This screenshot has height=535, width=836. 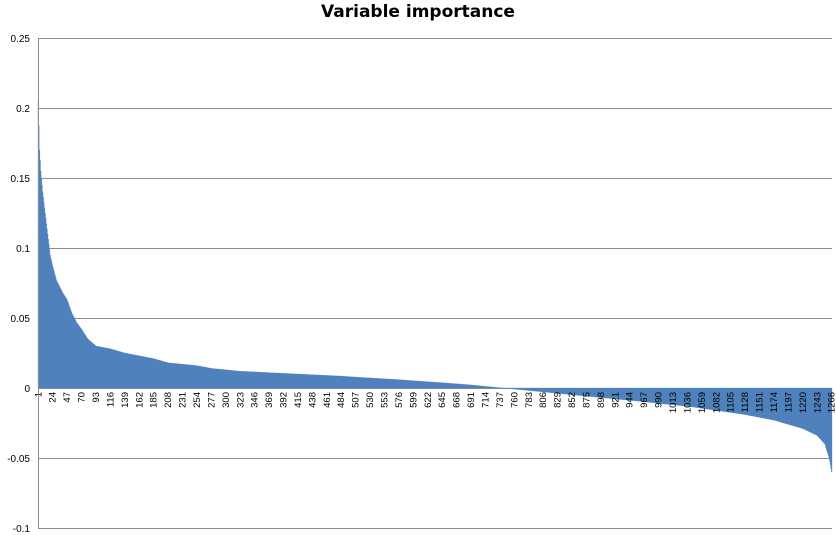 I want to click on x-tick-label: 898, so click(x=601, y=400).